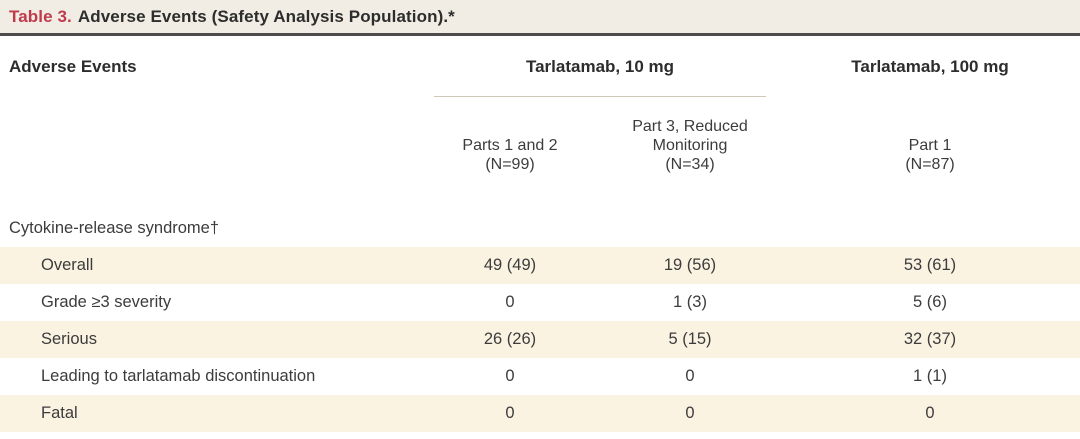  I want to click on column-group-tarlatamab-10mg: Tarlatamab, 10 mg, so click(600, 66).